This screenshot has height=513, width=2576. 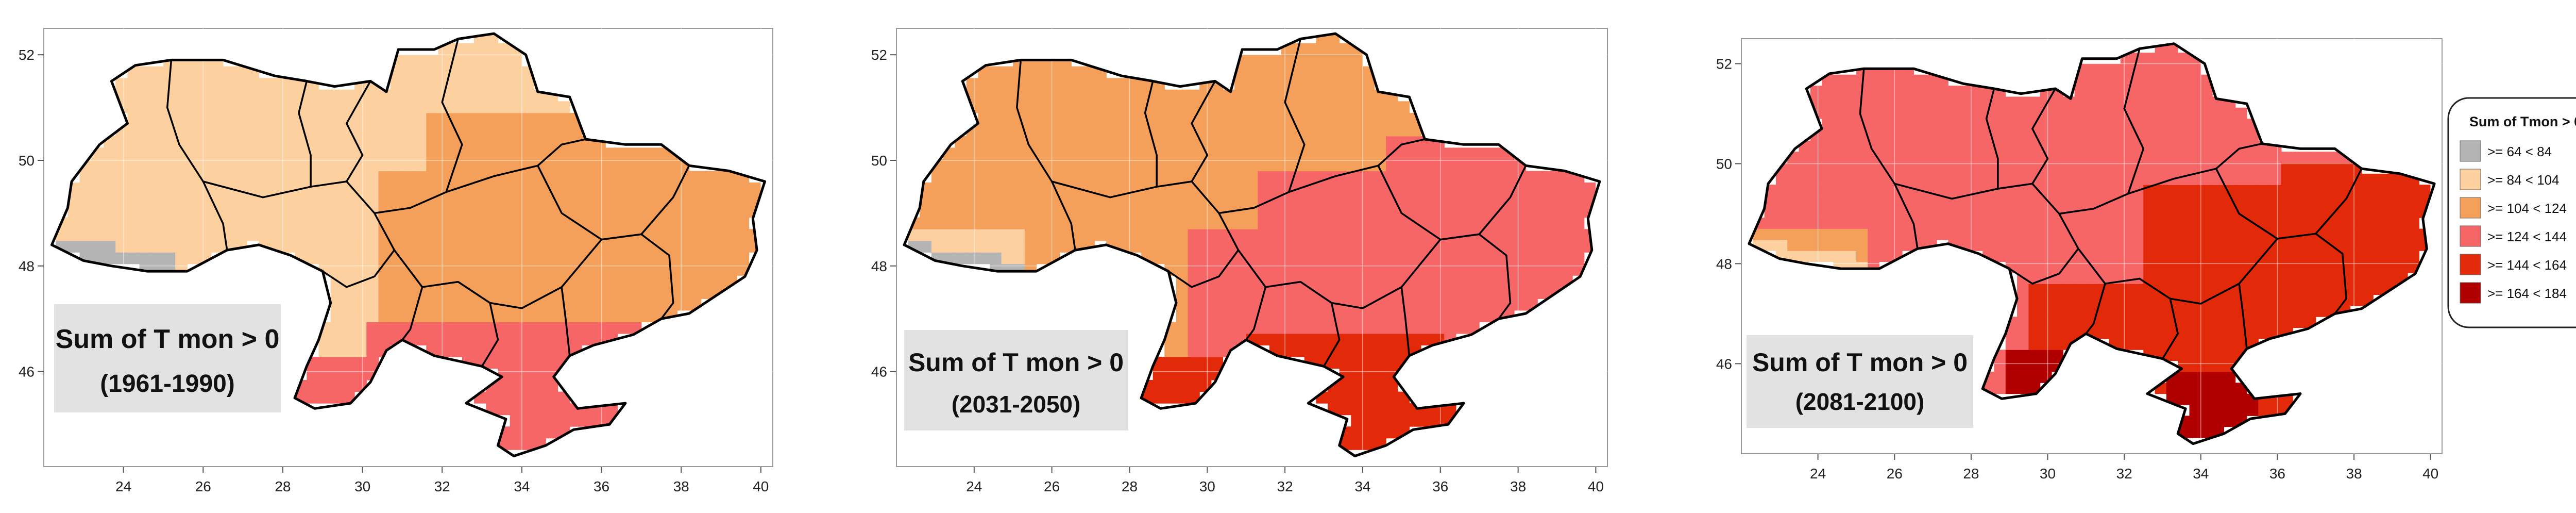 What do you see at coordinates (1724, 264) in the screenshot?
I see `y-tick-label: 48` at bounding box center [1724, 264].